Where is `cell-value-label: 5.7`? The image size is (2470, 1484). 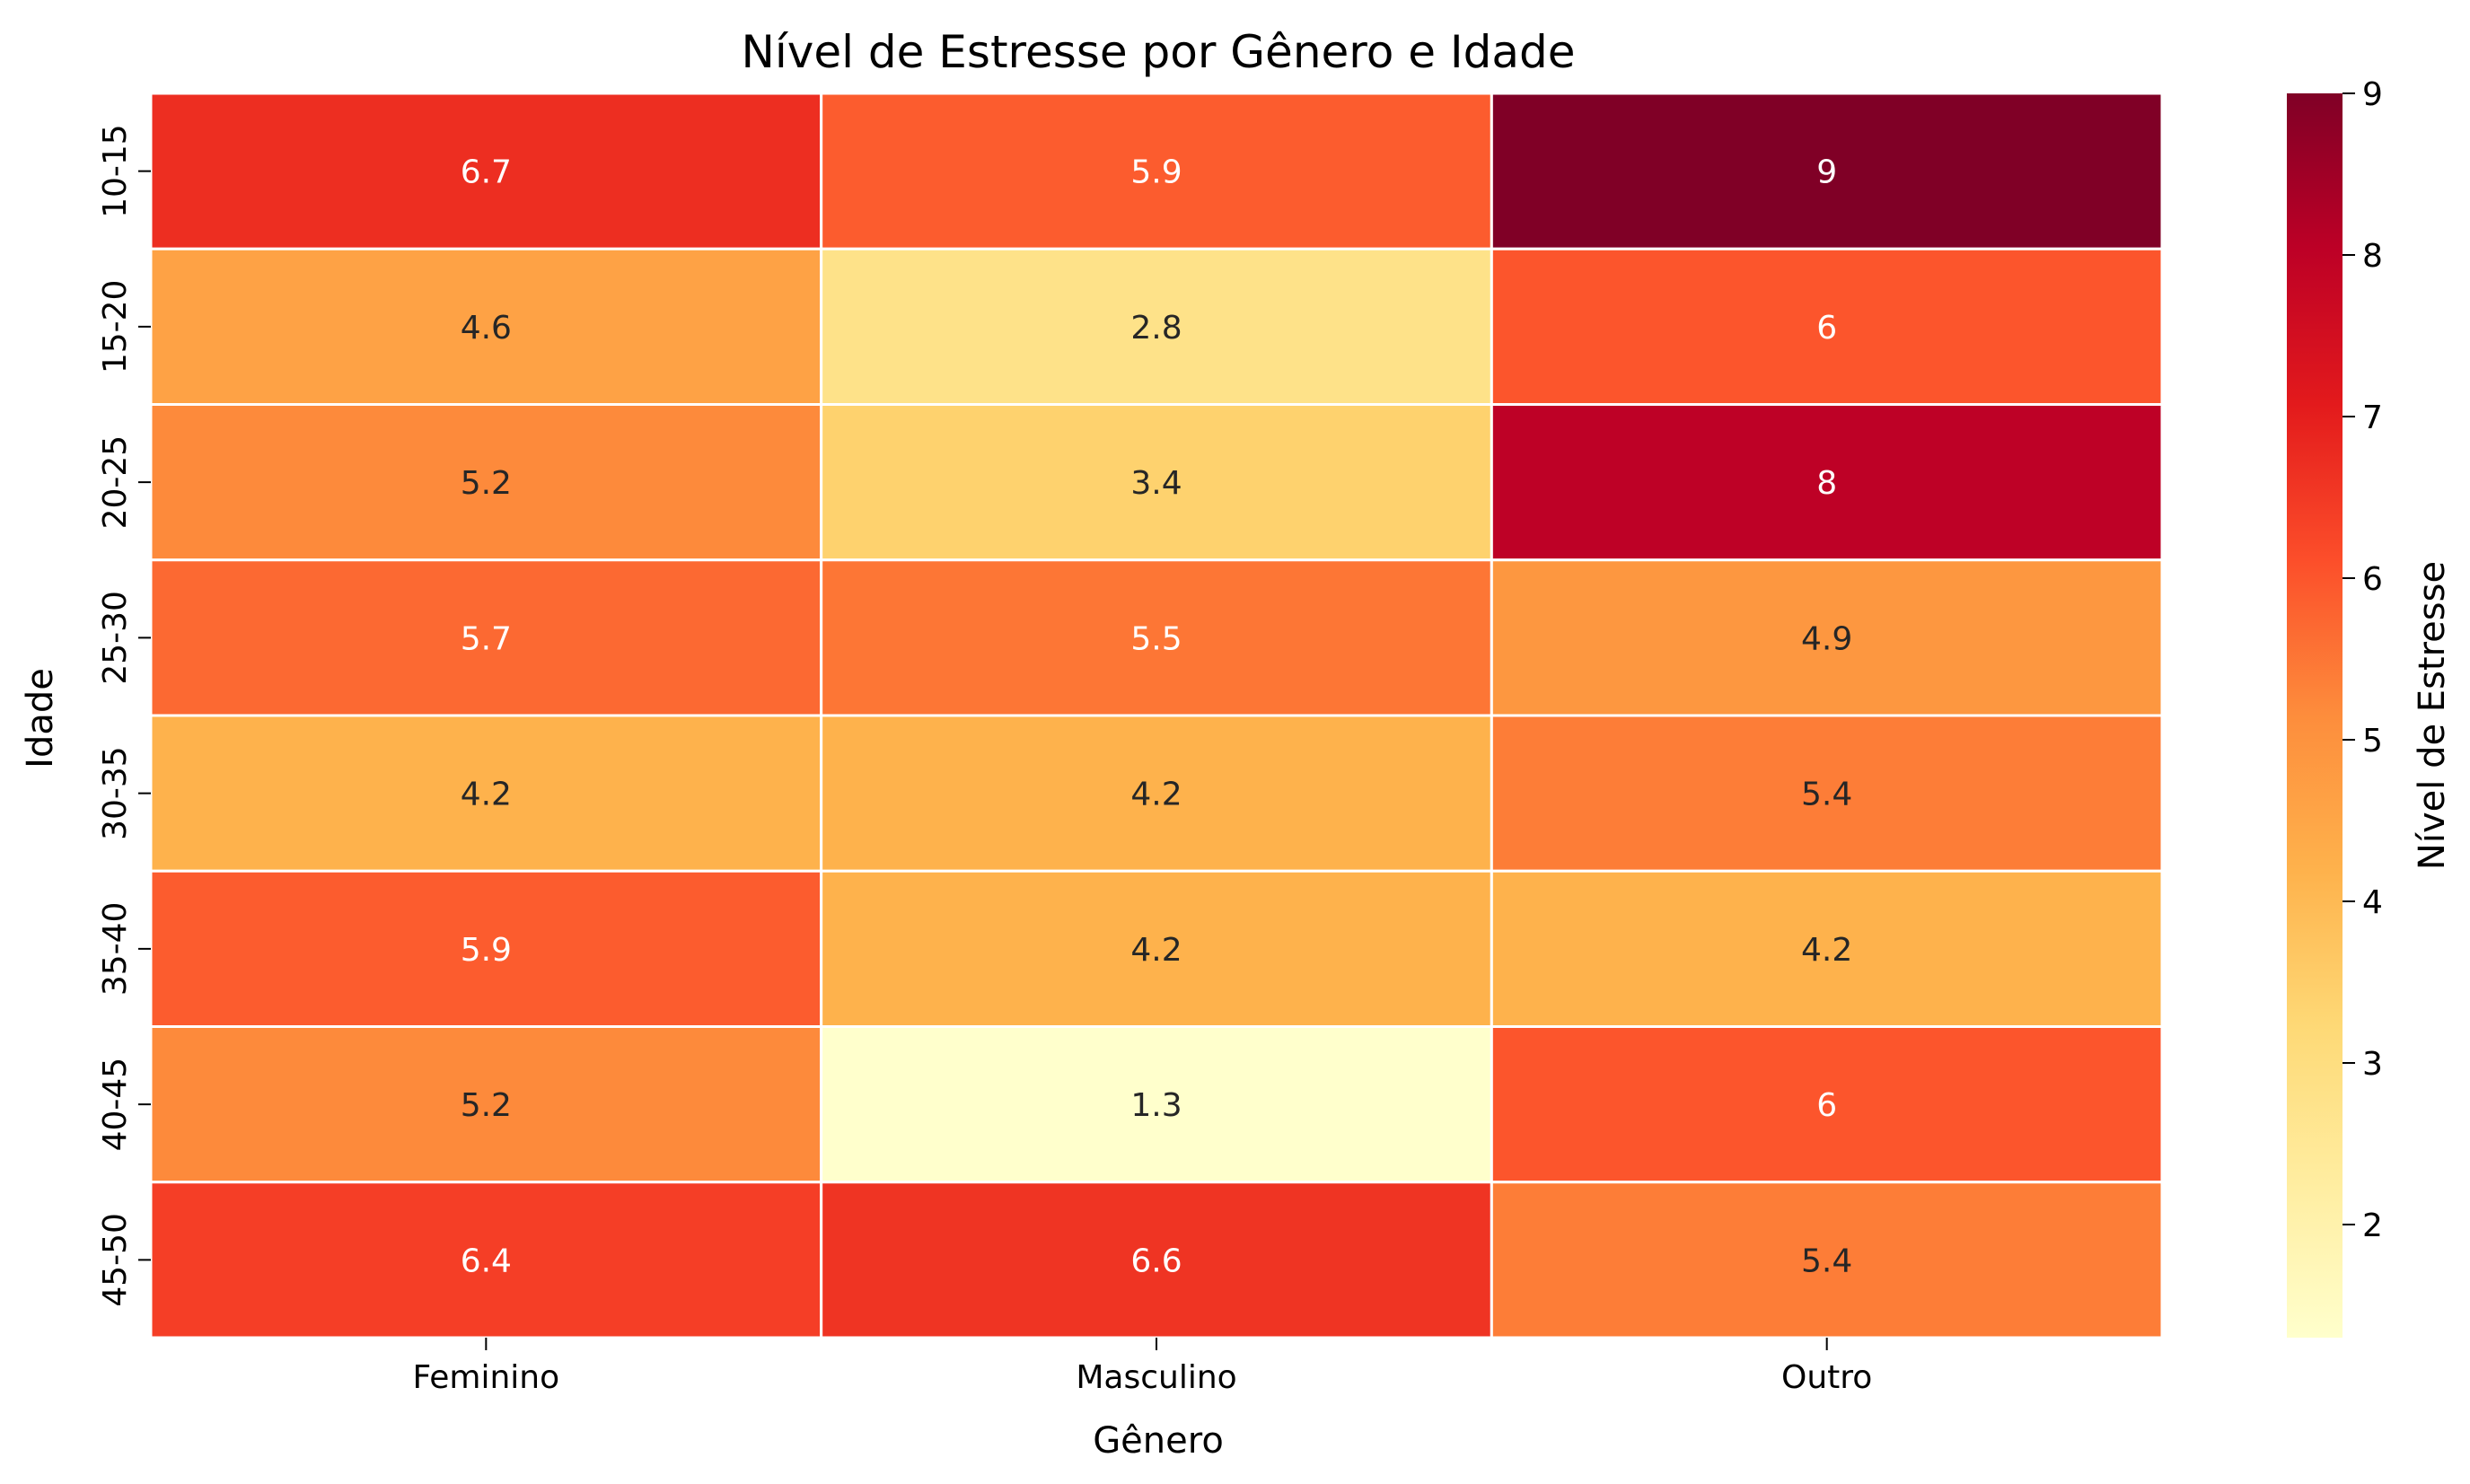 cell-value-label: 5.7 is located at coordinates (487, 638).